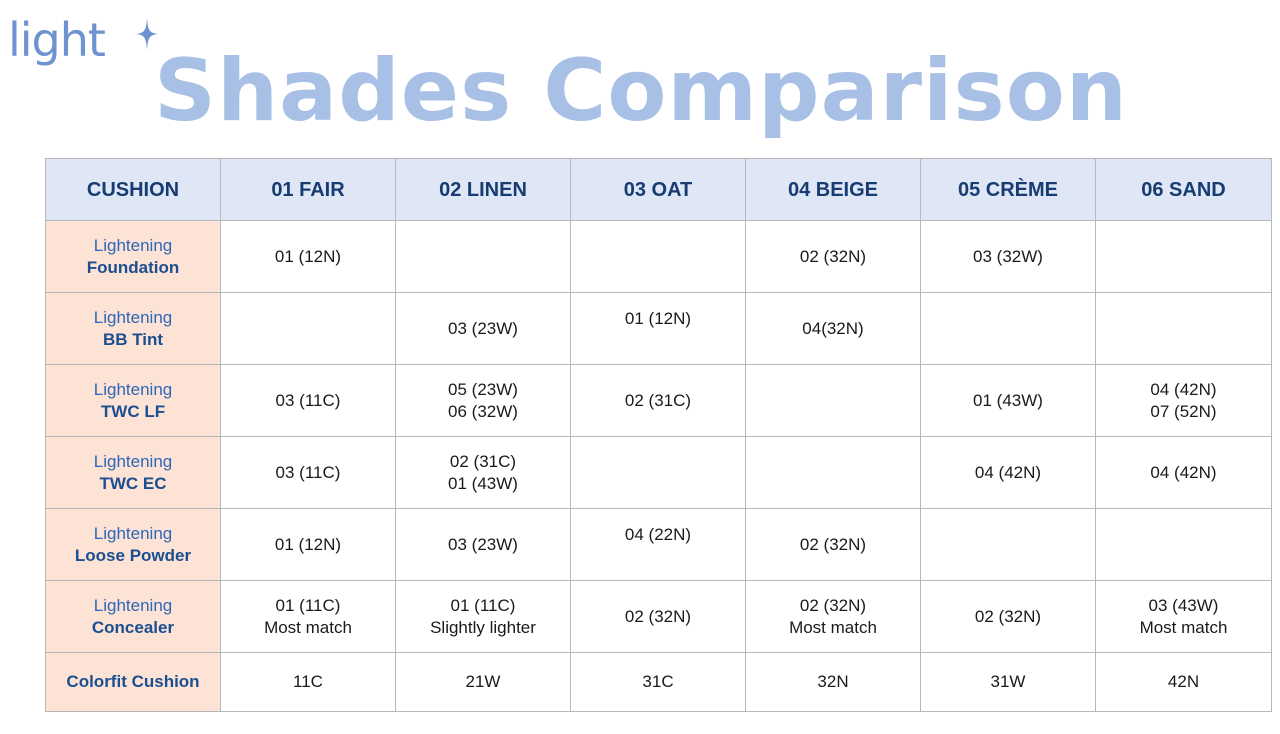 This screenshot has height=734, width=1280. Describe the element at coordinates (133, 472) in the screenshot. I see `row-label: Lightening TWC EC` at that location.